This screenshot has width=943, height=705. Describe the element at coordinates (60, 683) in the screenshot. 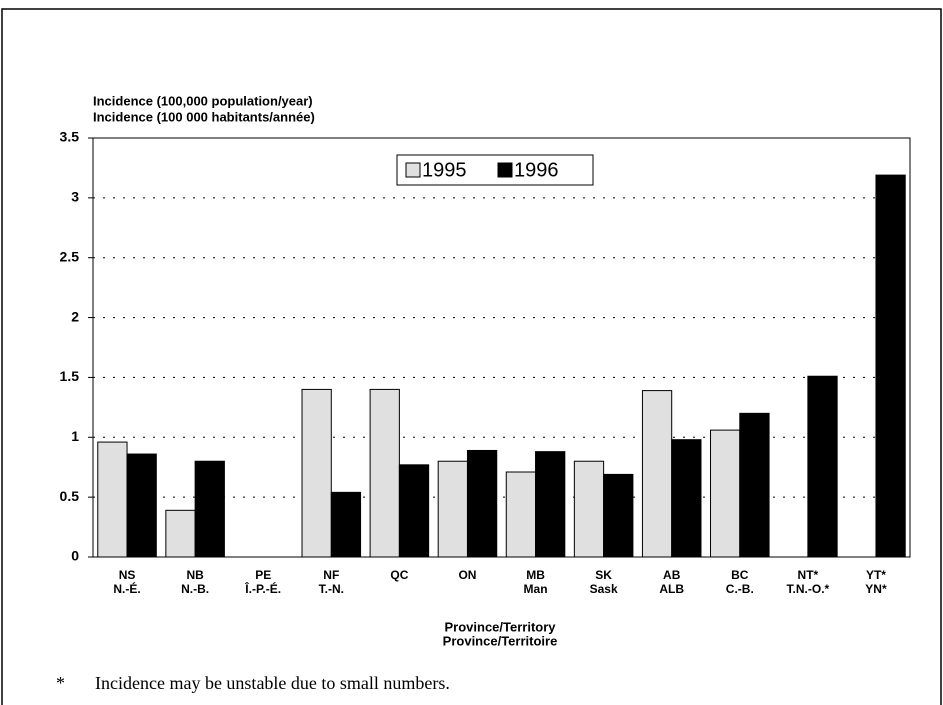

I see `footnote-symbol: *` at that location.